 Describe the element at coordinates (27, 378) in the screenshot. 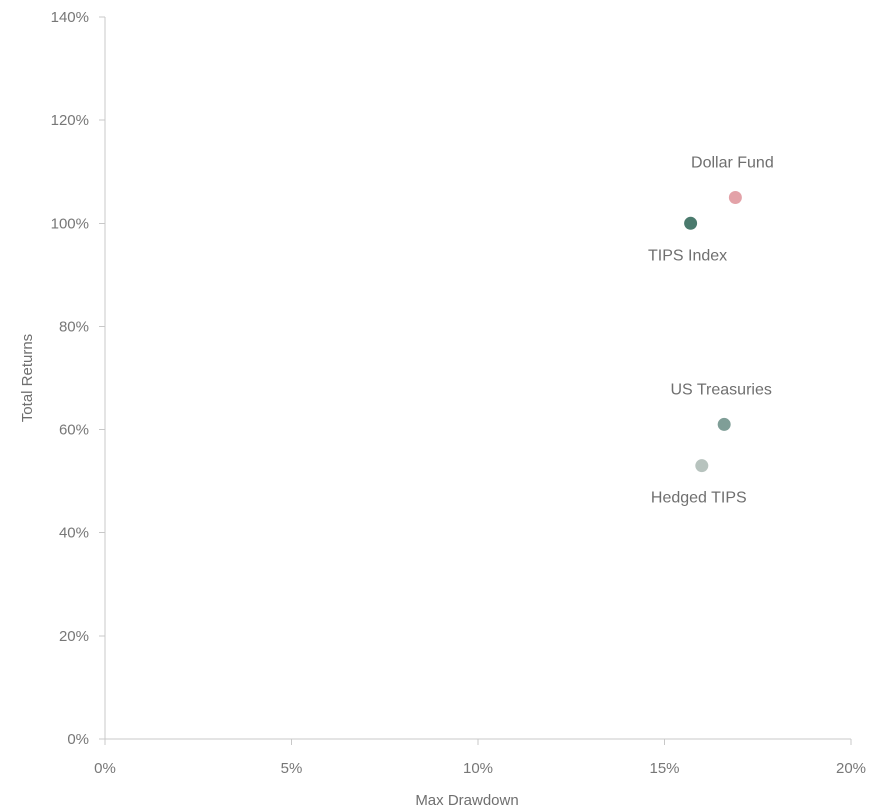

I see `y-axis-title: Total Returns` at that location.